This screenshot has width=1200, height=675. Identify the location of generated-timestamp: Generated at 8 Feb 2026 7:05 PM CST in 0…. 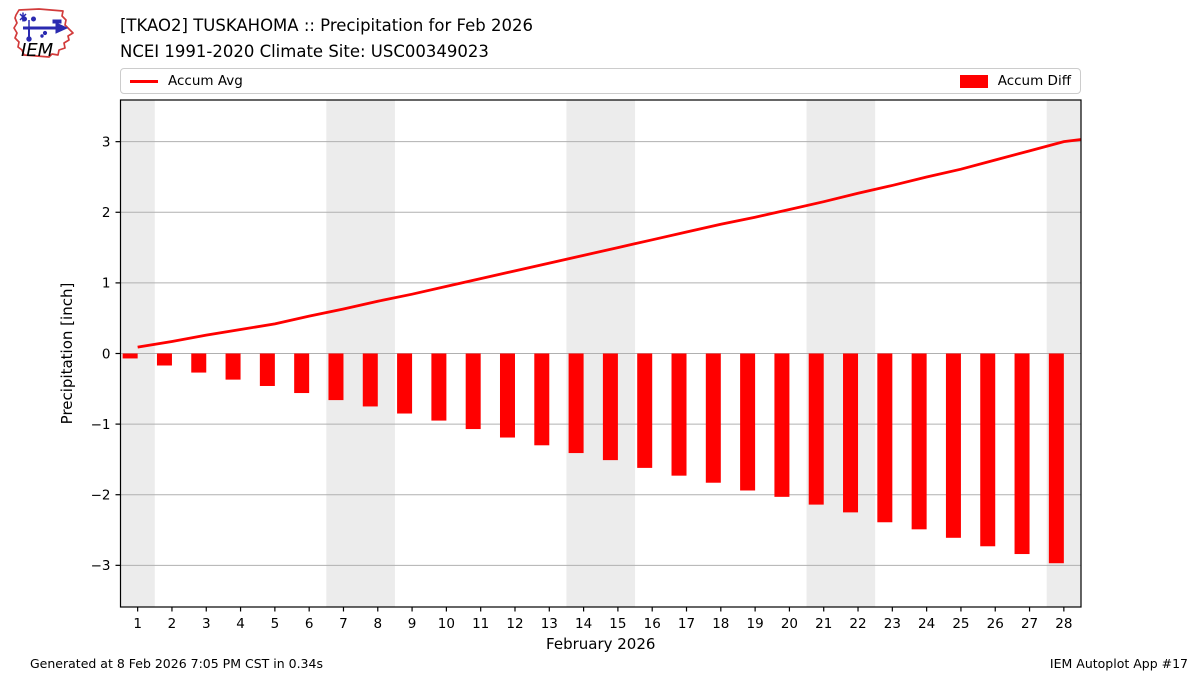
(176, 663).